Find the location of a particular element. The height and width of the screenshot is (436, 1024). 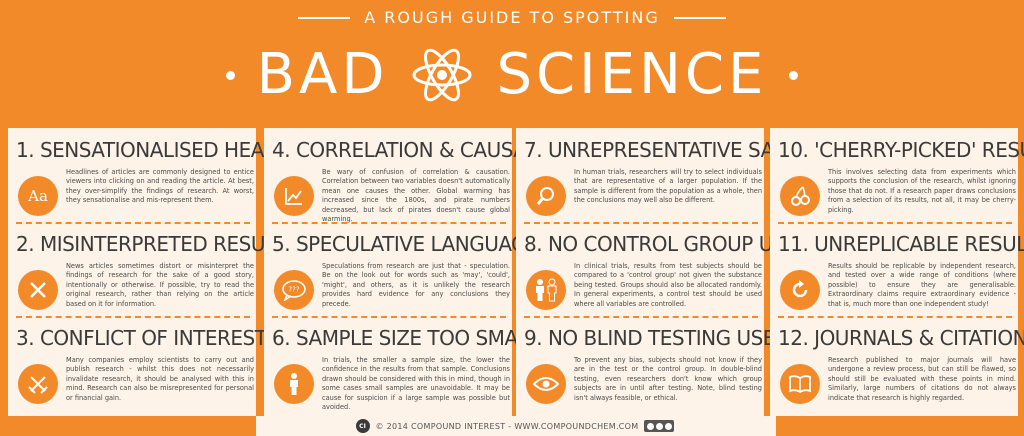

speech-bubble-icon: ??? is located at coordinates (294, 290).